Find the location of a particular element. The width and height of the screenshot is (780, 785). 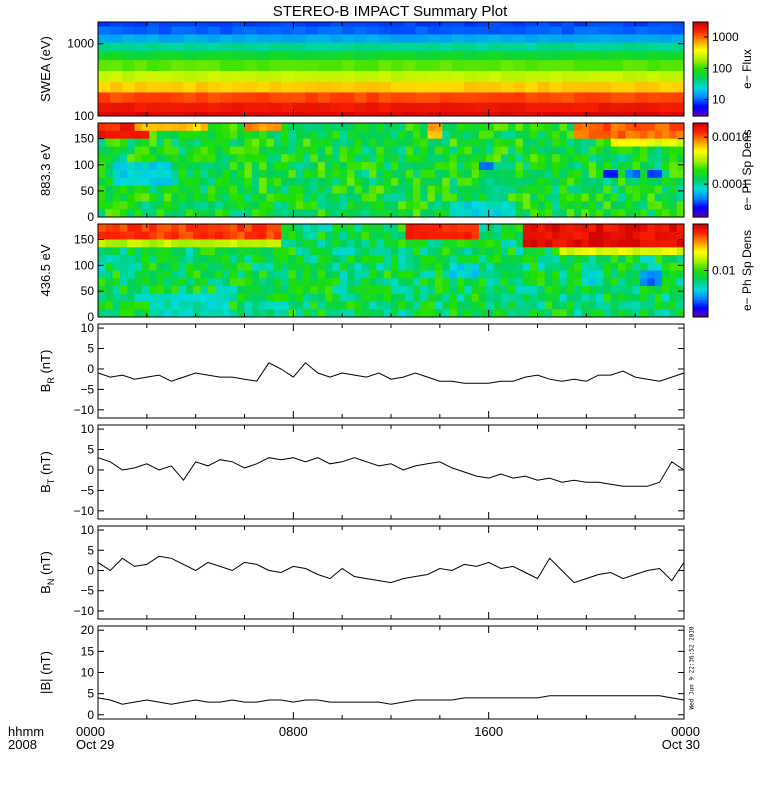

colorbar-tick-label: 100 is located at coordinates (722, 68).